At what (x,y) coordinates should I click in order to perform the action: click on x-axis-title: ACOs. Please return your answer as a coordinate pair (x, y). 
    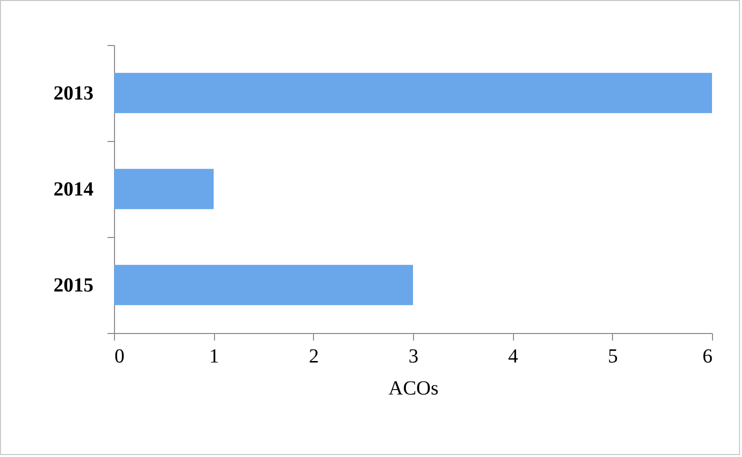
    Looking at the image, I should click on (413, 389).